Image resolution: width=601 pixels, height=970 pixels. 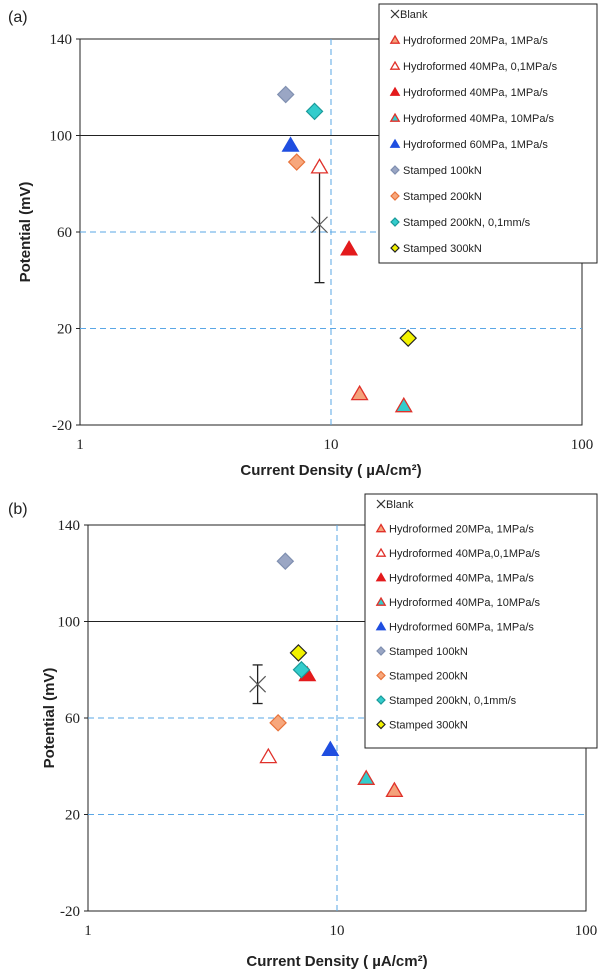 What do you see at coordinates (18, 509) in the screenshot?
I see `panel-label: (b)` at bounding box center [18, 509].